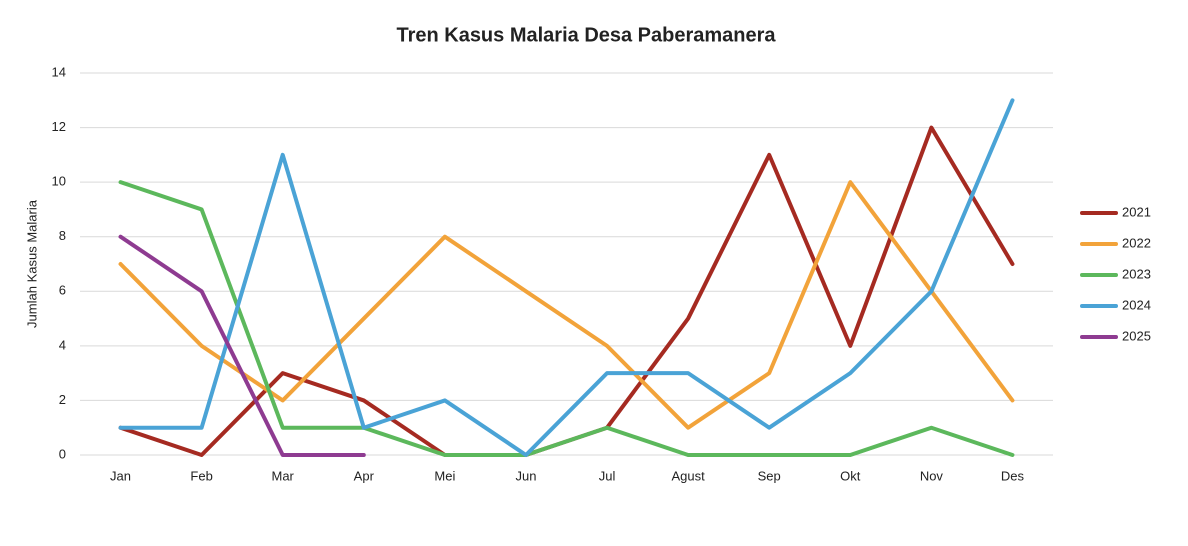 The width and height of the screenshot is (1188, 546). What do you see at coordinates (62, 235) in the screenshot?
I see `y-tick-label: 8` at bounding box center [62, 235].